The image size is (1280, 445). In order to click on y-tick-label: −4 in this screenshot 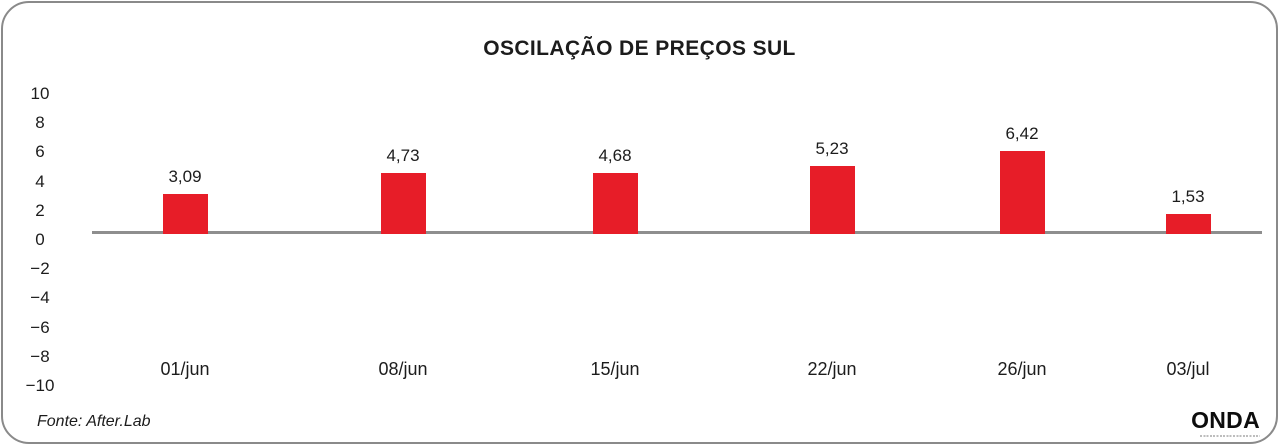, I will do `click(40, 298)`.